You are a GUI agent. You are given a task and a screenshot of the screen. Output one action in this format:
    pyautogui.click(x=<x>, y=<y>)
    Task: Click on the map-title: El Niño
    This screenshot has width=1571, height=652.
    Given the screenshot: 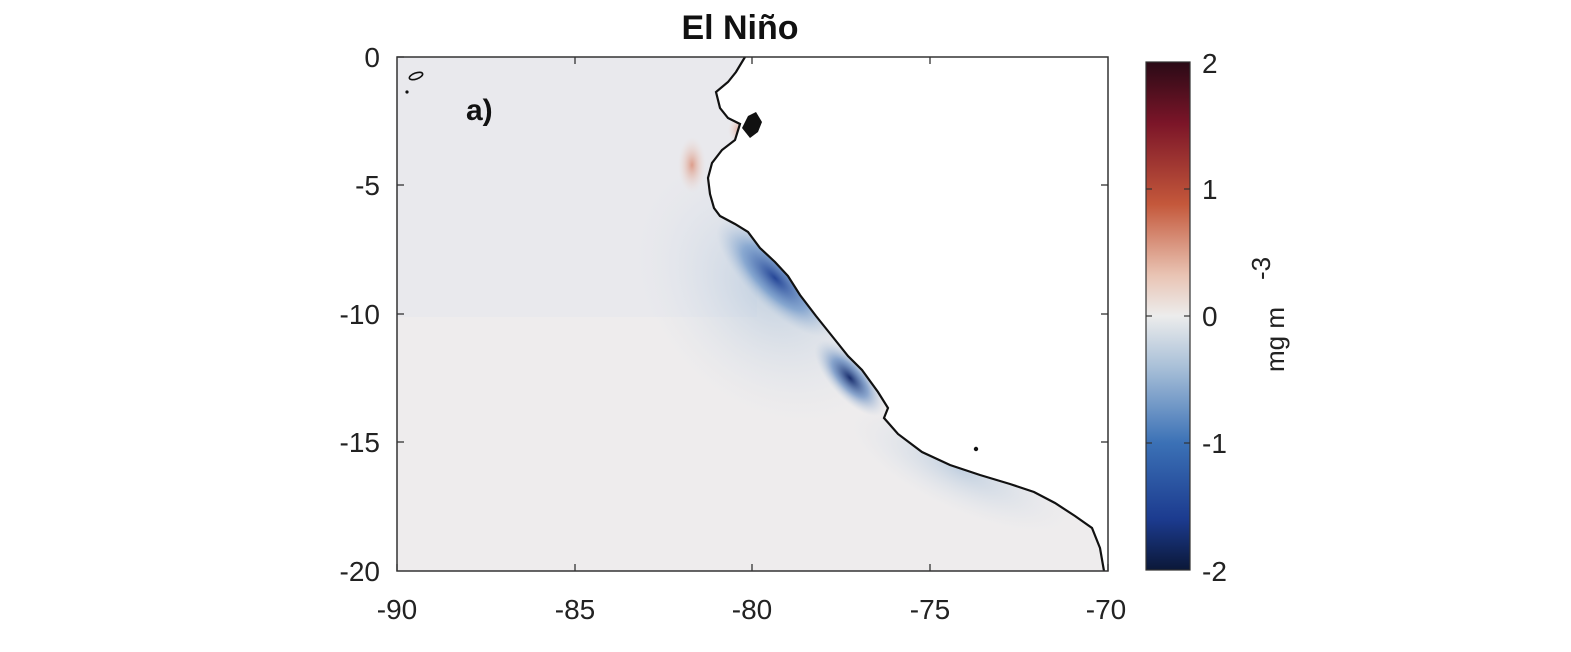 What is the action you would take?
    pyautogui.click(x=739, y=28)
    